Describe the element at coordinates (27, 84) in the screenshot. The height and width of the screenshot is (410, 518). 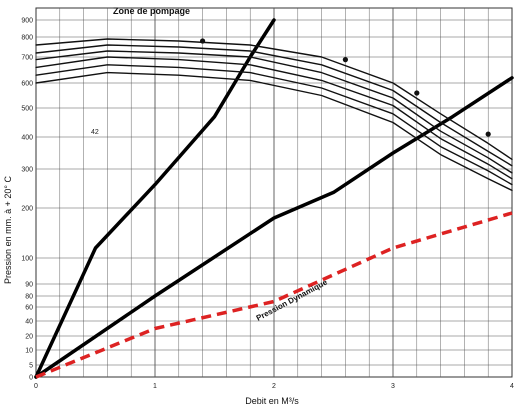
I see `y-tick-label: 600` at that location.